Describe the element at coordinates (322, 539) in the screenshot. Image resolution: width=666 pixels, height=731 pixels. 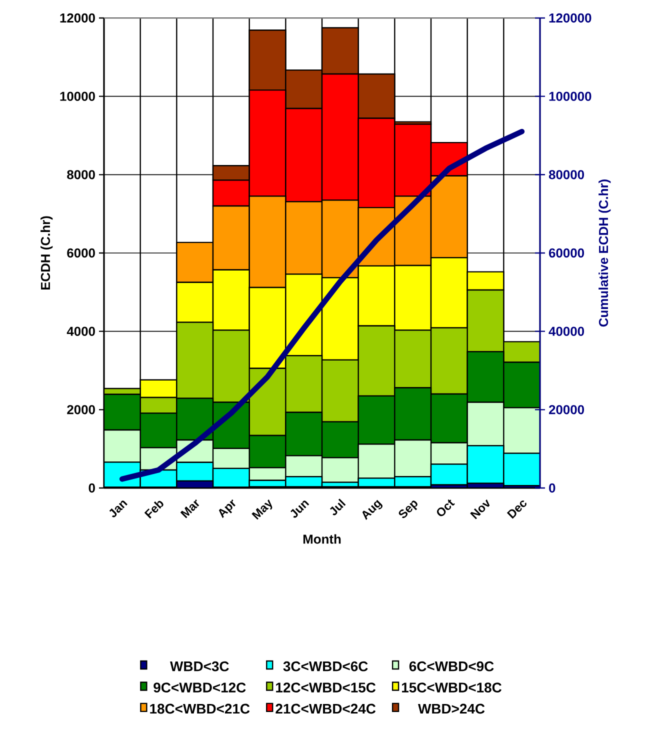
I see `x-axis-title: Month` at that location.